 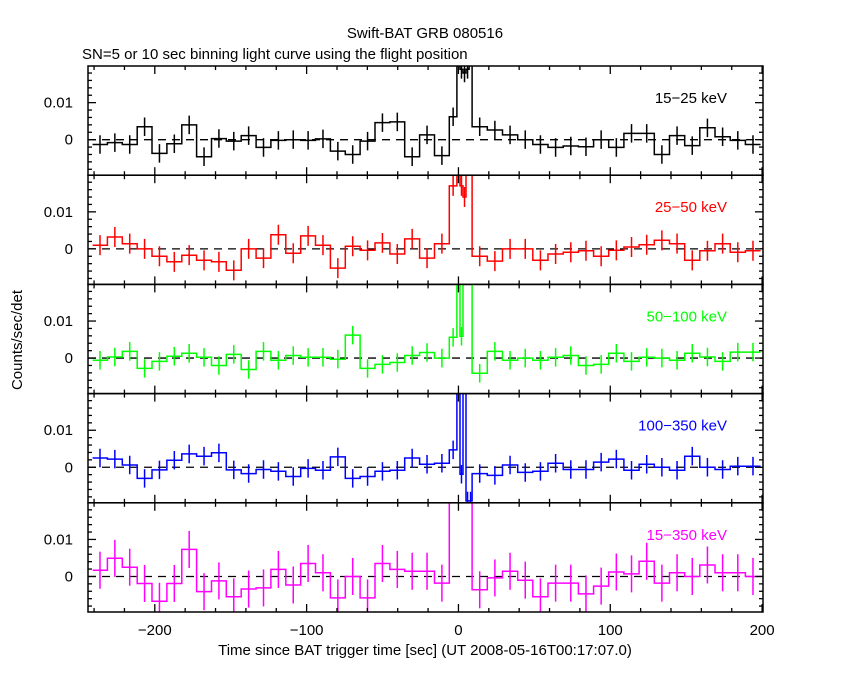 What do you see at coordinates (762, 630) in the screenshot?
I see `x-tick-label: 200` at bounding box center [762, 630].